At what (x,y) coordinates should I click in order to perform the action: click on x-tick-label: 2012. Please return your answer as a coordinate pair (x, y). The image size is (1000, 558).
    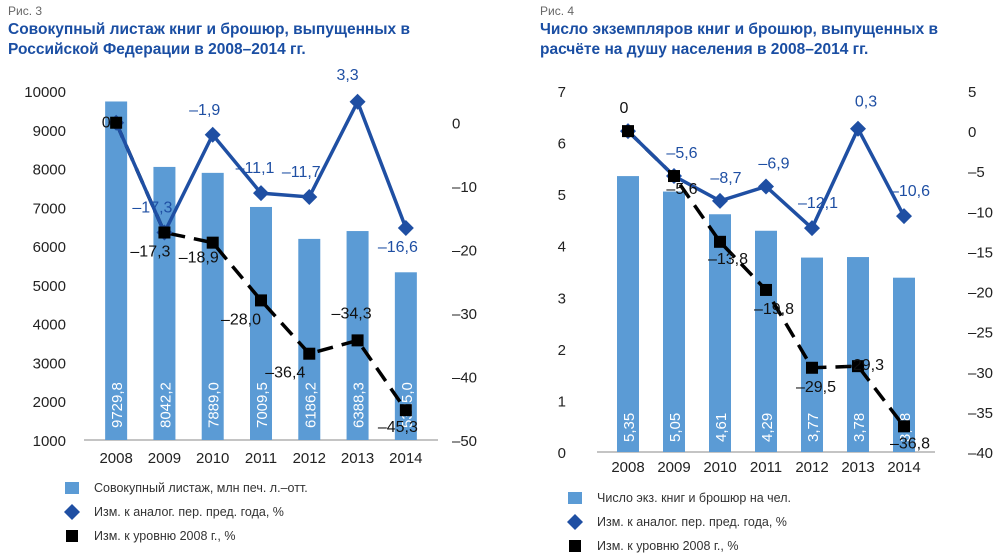
    Looking at the image, I should click on (811, 467).